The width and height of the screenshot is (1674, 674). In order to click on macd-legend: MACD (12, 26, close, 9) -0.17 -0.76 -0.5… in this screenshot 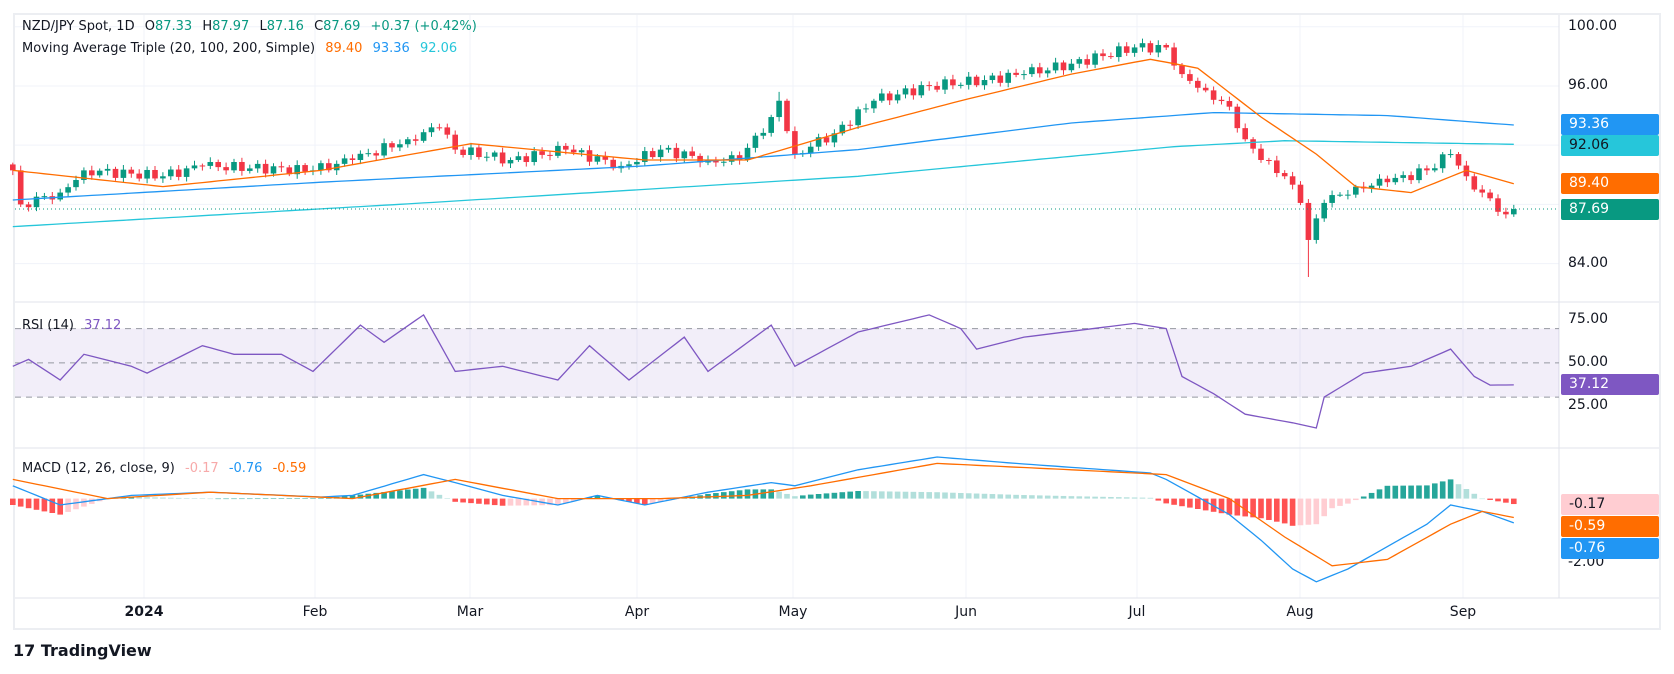, I will do `click(167, 468)`.